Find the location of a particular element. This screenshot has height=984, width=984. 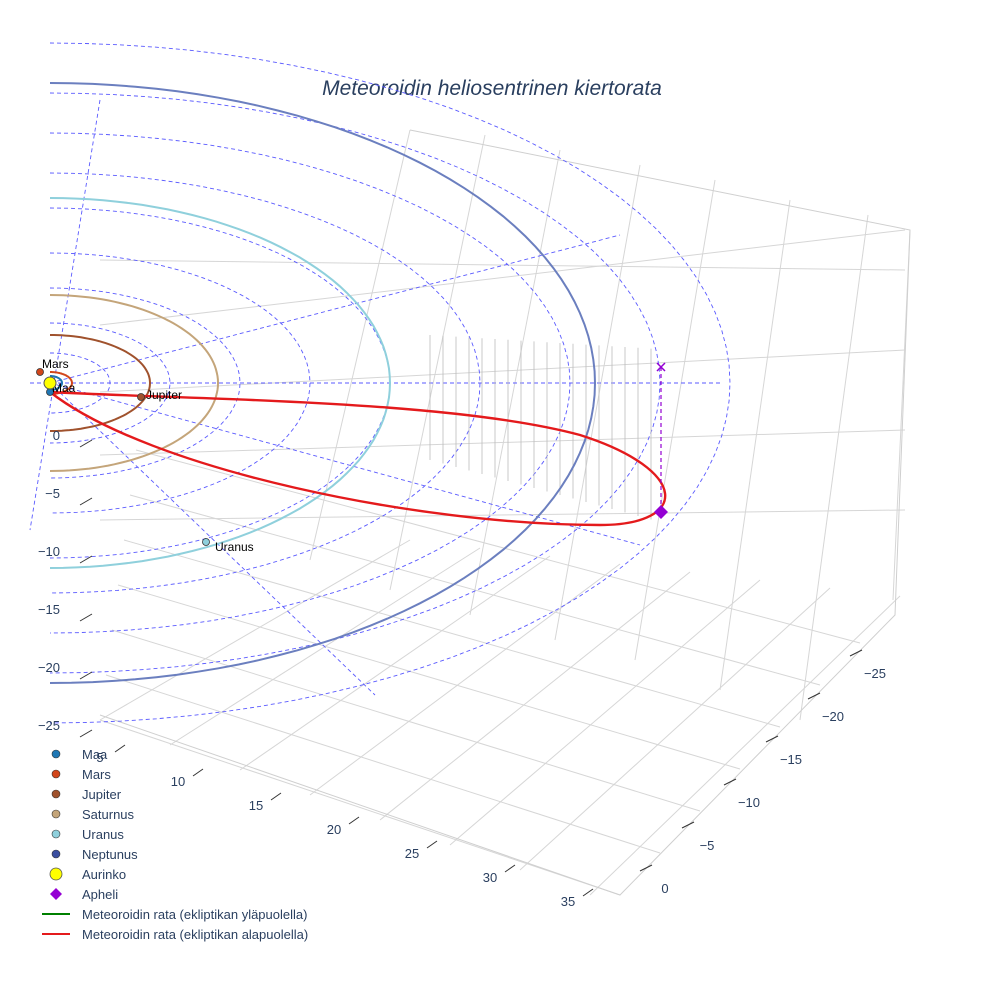

y-tick-label: 0 is located at coordinates (664, 888).